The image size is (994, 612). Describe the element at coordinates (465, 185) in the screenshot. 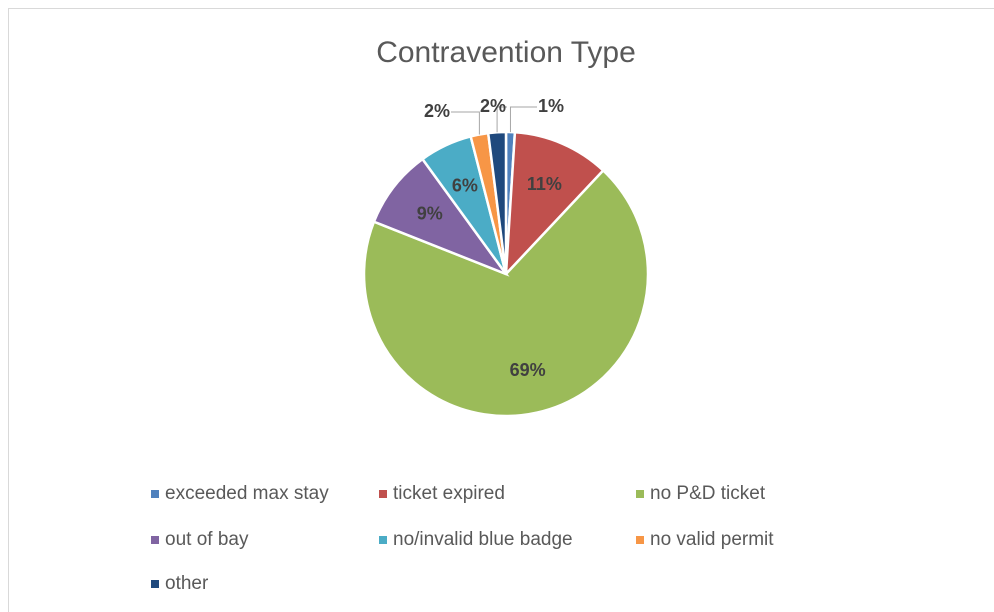

I see `data-label: 6%` at that location.